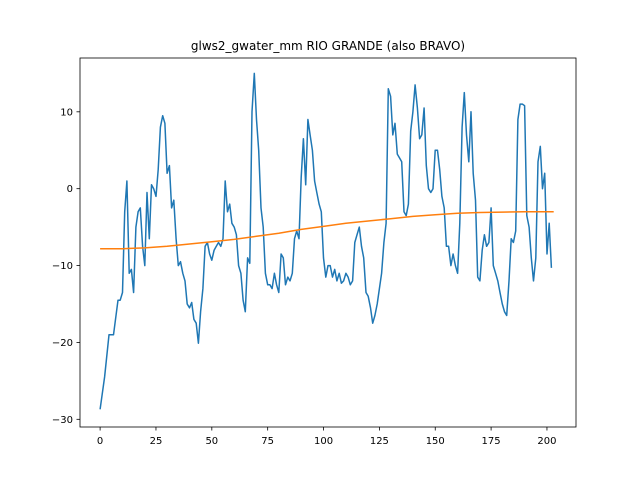 The width and height of the screenshot is (640, 480). What do you see at coordinates (156, 441) in the screenshot?
I see `x-tick-label: 25` at bounding box center [156, 441].